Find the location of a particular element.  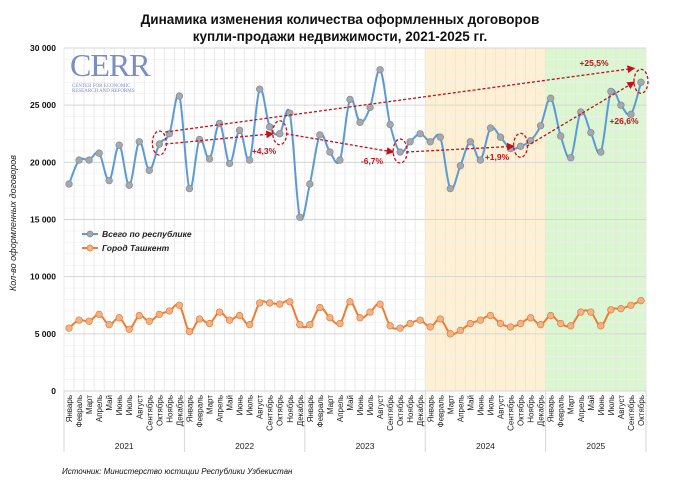

annotation-arrow is located at coordinates (460, 147).